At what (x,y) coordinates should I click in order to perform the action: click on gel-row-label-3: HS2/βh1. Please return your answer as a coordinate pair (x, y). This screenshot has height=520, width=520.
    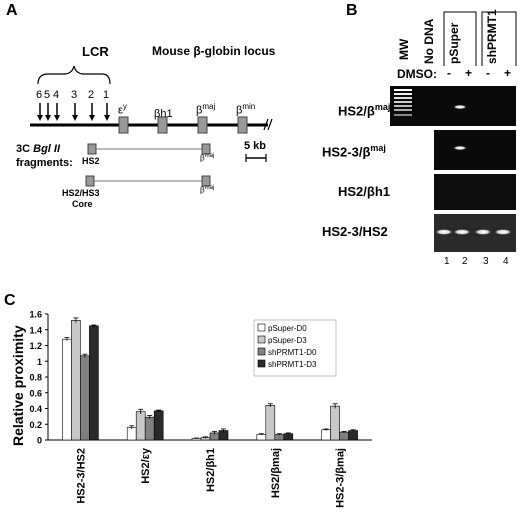
    Looking at the image, I should click on (364, 191).